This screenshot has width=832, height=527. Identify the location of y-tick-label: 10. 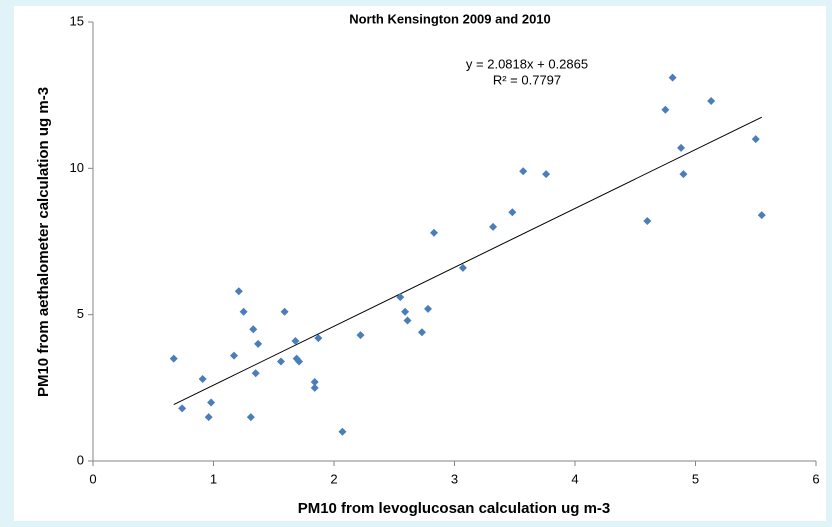
(77, 167).